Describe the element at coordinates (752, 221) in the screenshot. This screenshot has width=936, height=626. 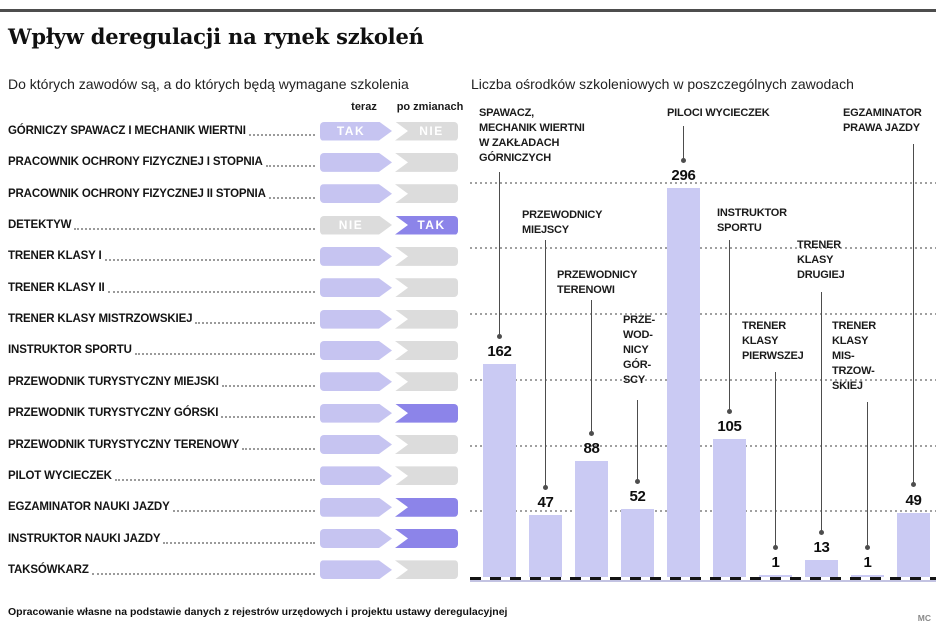
I see `bar-category-label: INSTRUKTOR SPORTU` at that location.